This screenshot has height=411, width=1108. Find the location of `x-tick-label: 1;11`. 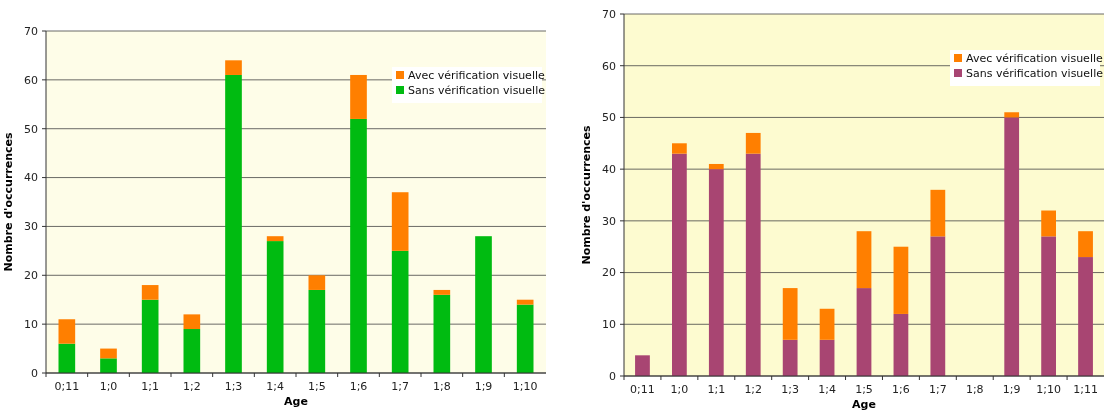

x-tick-label: 1;11 is located at coordinates (1085, 389).